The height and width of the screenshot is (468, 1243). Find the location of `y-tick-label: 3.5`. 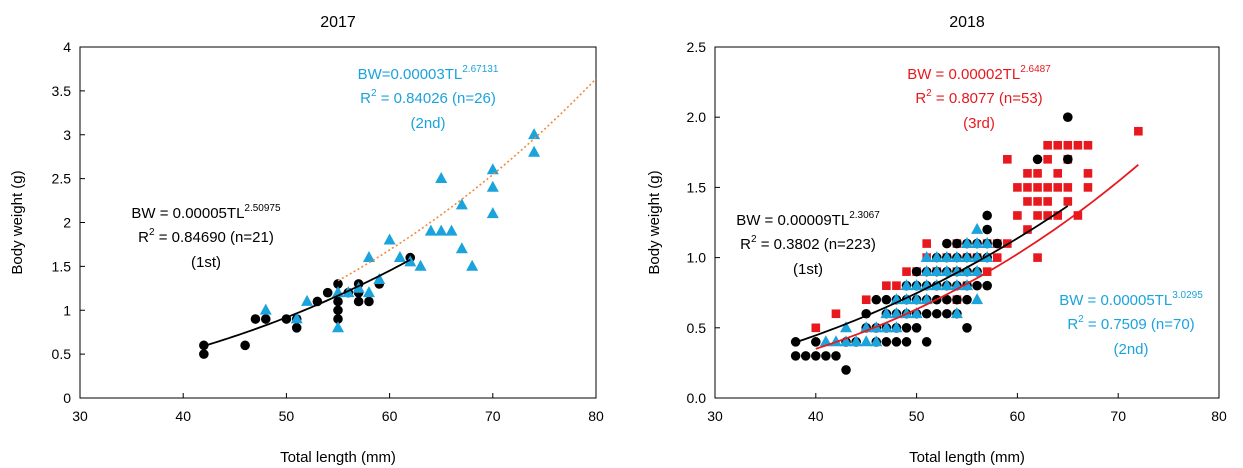

y-tick-label: 3.5 is located at coordinates (62, 91).